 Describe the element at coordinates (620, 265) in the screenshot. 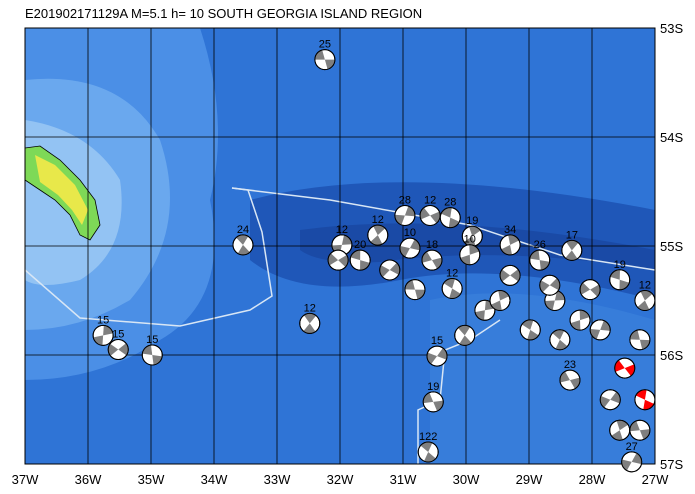

I see `depth-label: 19` at that location.